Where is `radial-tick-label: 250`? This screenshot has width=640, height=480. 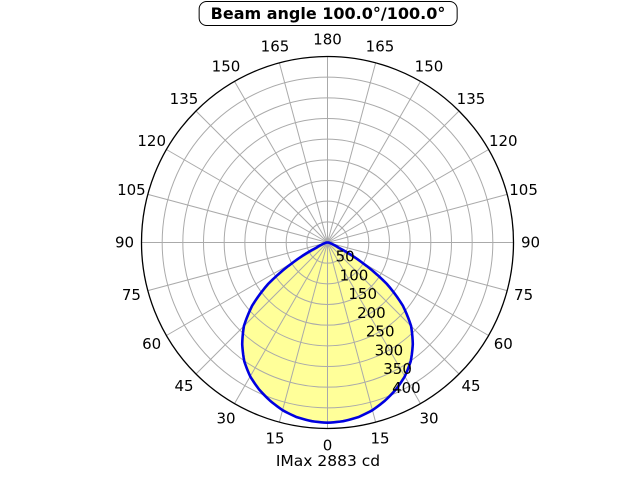
radial-tick-label: 250 is located at coordinates (380, 332).